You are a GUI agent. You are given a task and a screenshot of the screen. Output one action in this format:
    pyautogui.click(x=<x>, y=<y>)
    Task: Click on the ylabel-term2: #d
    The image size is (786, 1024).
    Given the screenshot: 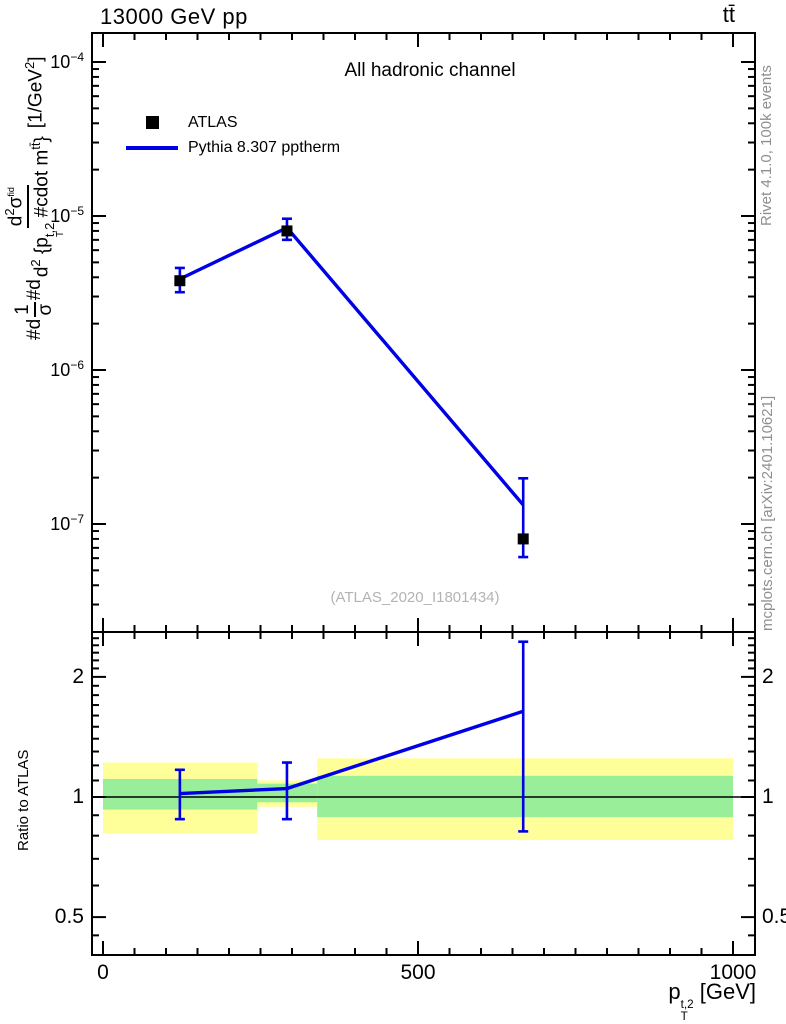 What is the action you would take?
    pyautogui.click(x=34, y=290)
    